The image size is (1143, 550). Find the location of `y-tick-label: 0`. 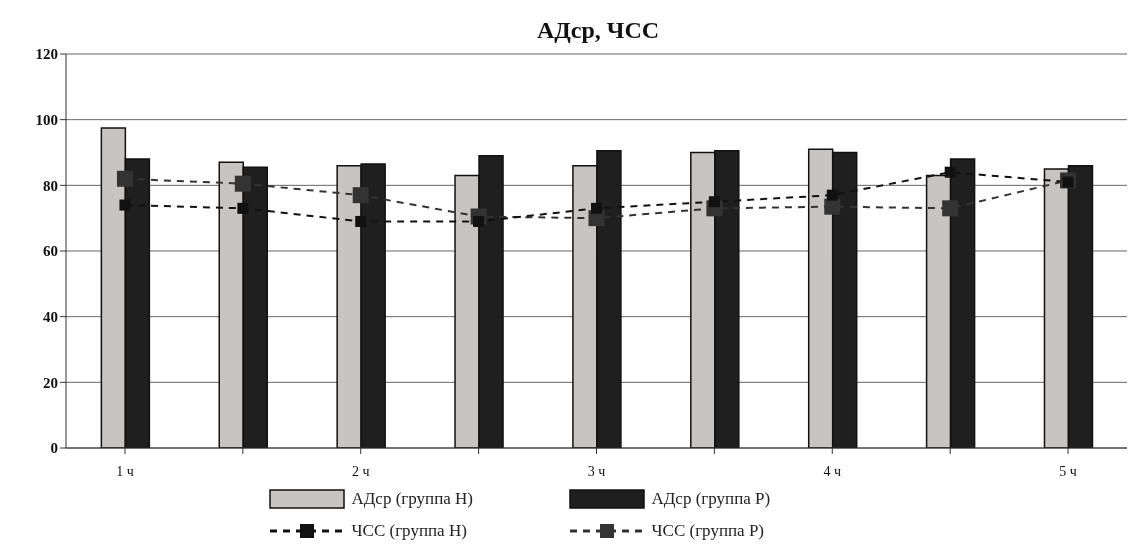

y-tick-label: 0 is located at coordinates (54, 448).